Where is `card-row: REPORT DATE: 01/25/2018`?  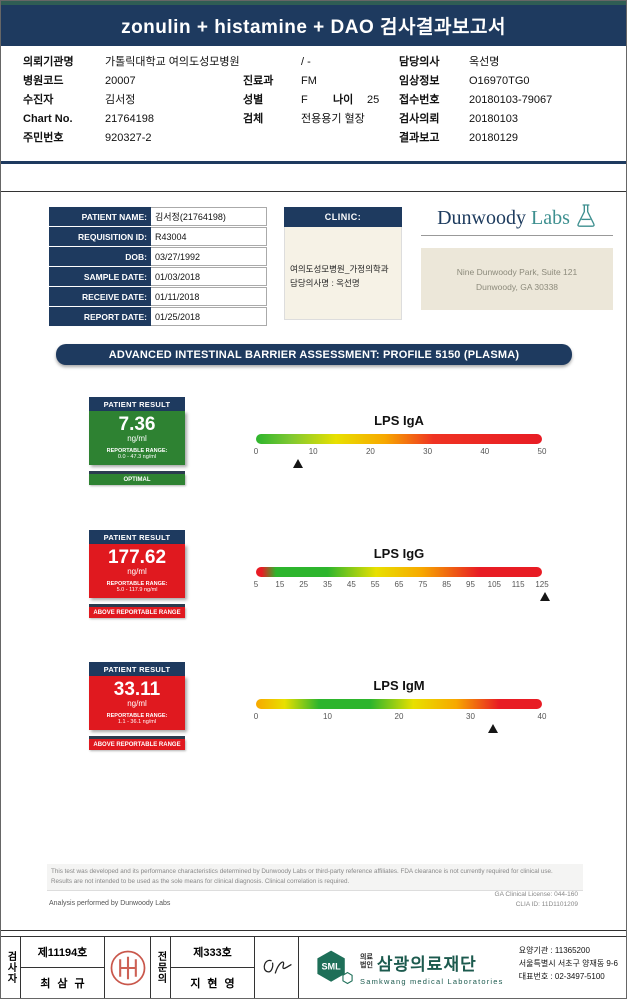 card-row: REPORT DATE: 01/25/2018 is located at coordinates (158, 316).